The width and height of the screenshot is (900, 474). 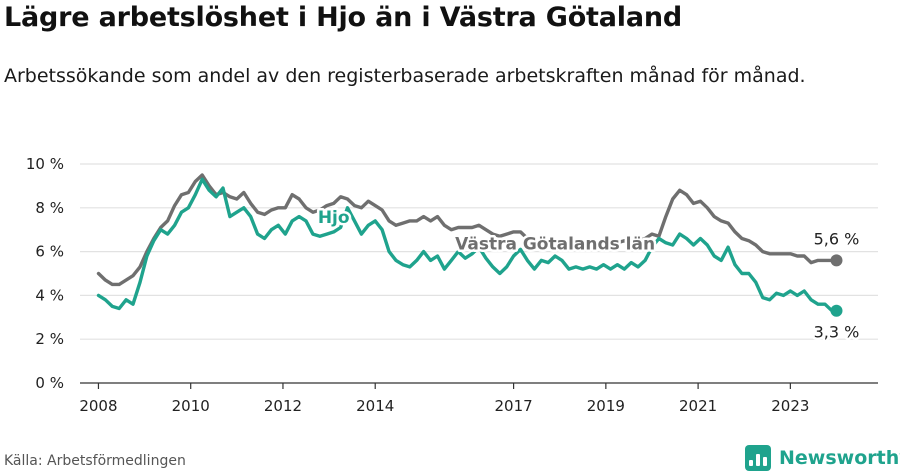 What do you see at coordinates (839, 458) in the screenshot?
I see `brand-name: Newsworthy` at bounding box center [839, 458].